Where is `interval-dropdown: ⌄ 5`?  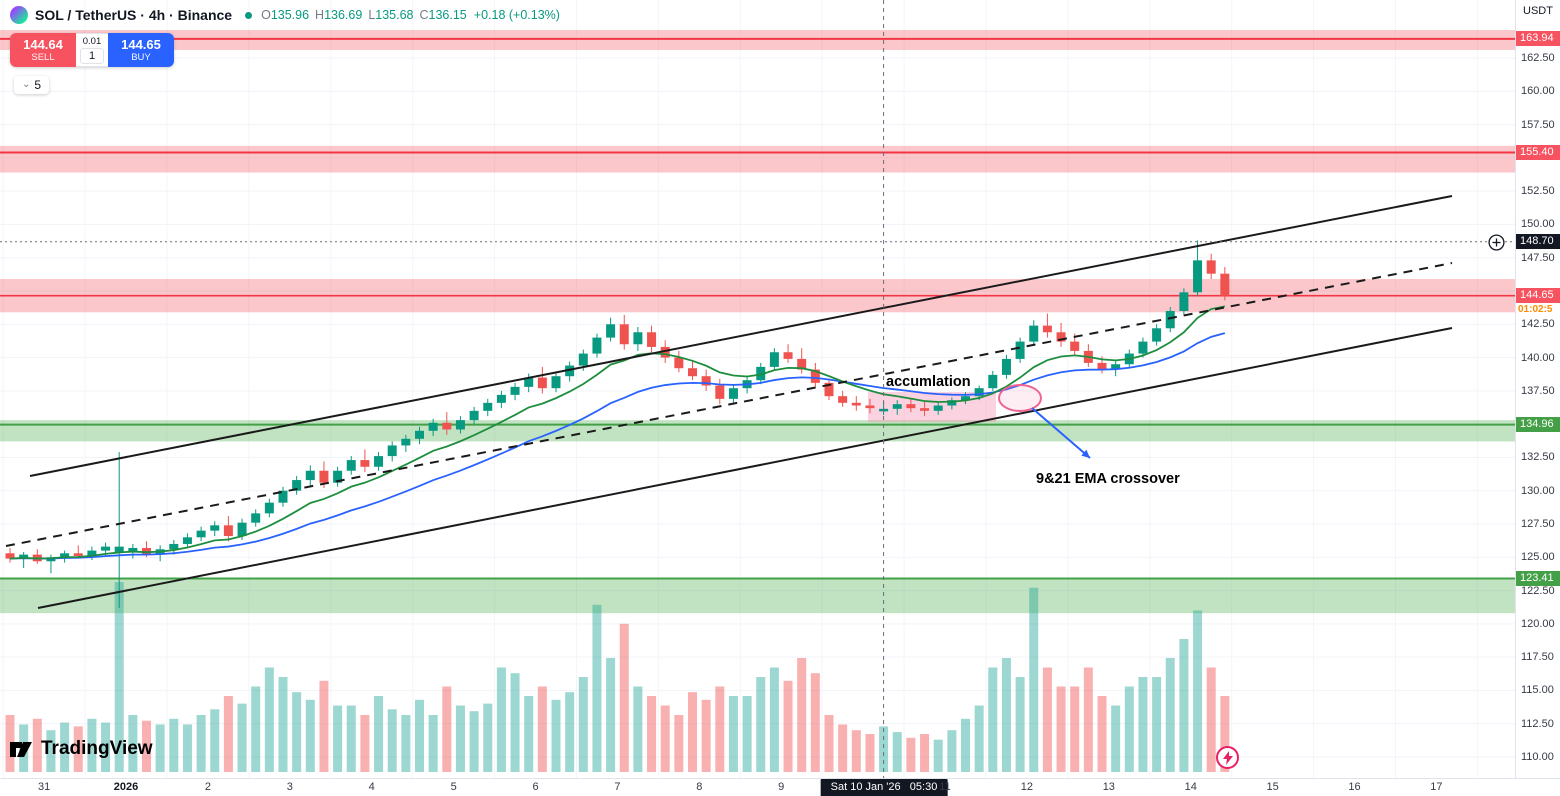
interval-dropdown: ⌄ 5 is located at coordinates (32, 85).